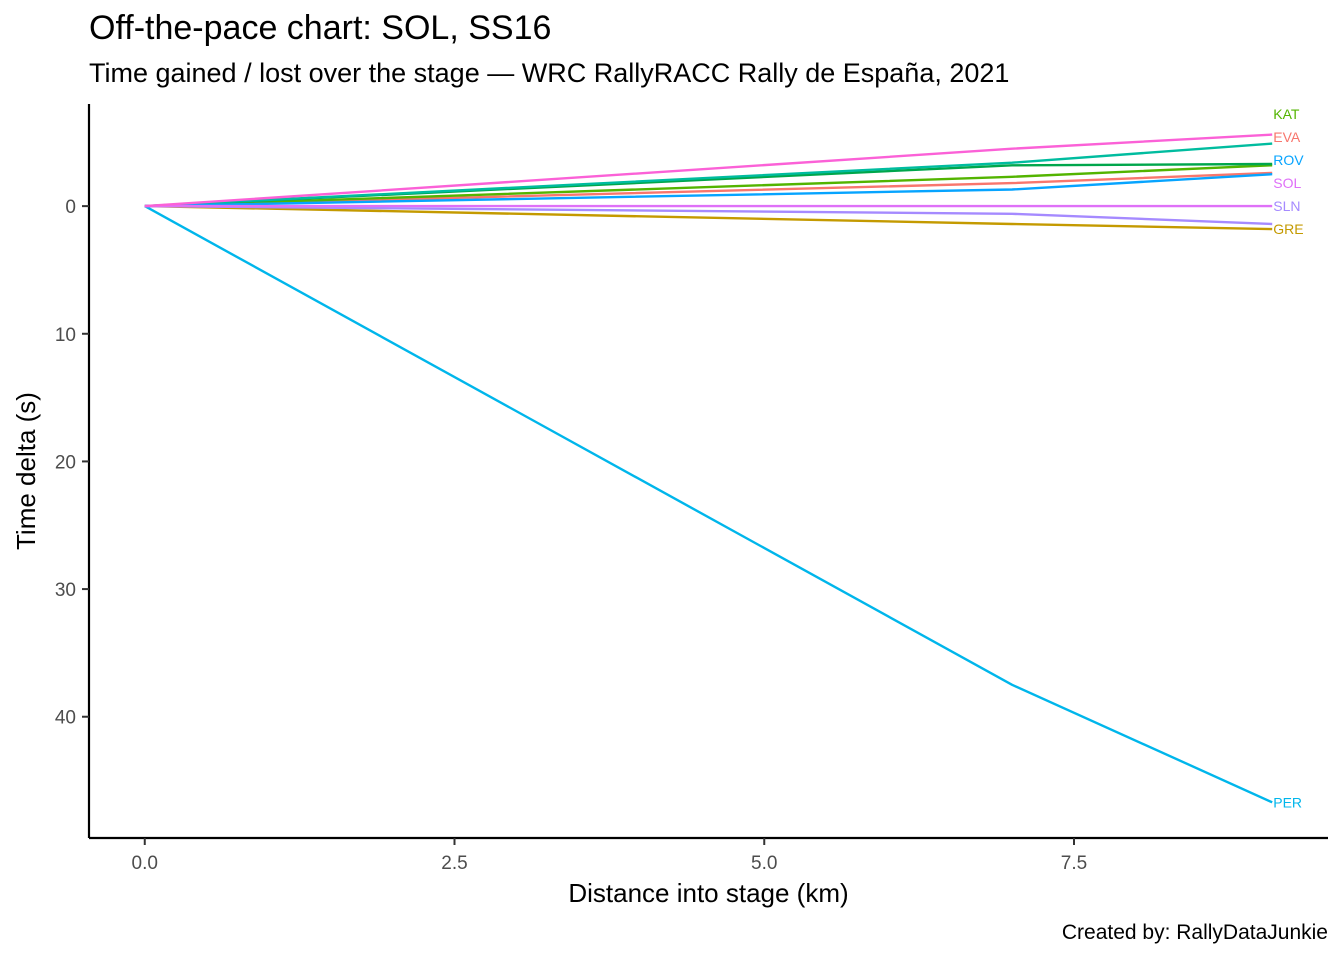 This screenshot has width=1344, height=960. Describe the element at coordinates (1194, 932) in the screenshot. I see `chart-caption: Created by: RallyDataJunkie` at that location.